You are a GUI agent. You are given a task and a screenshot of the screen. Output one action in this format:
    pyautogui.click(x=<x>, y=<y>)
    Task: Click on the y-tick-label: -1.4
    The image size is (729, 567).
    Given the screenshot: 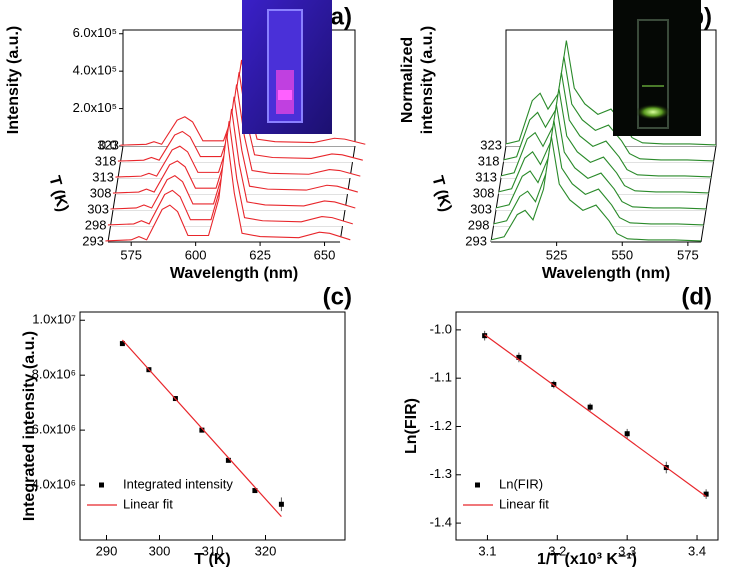 What is the action you would take?
    pyautogui.click(x=441, y=522)
    